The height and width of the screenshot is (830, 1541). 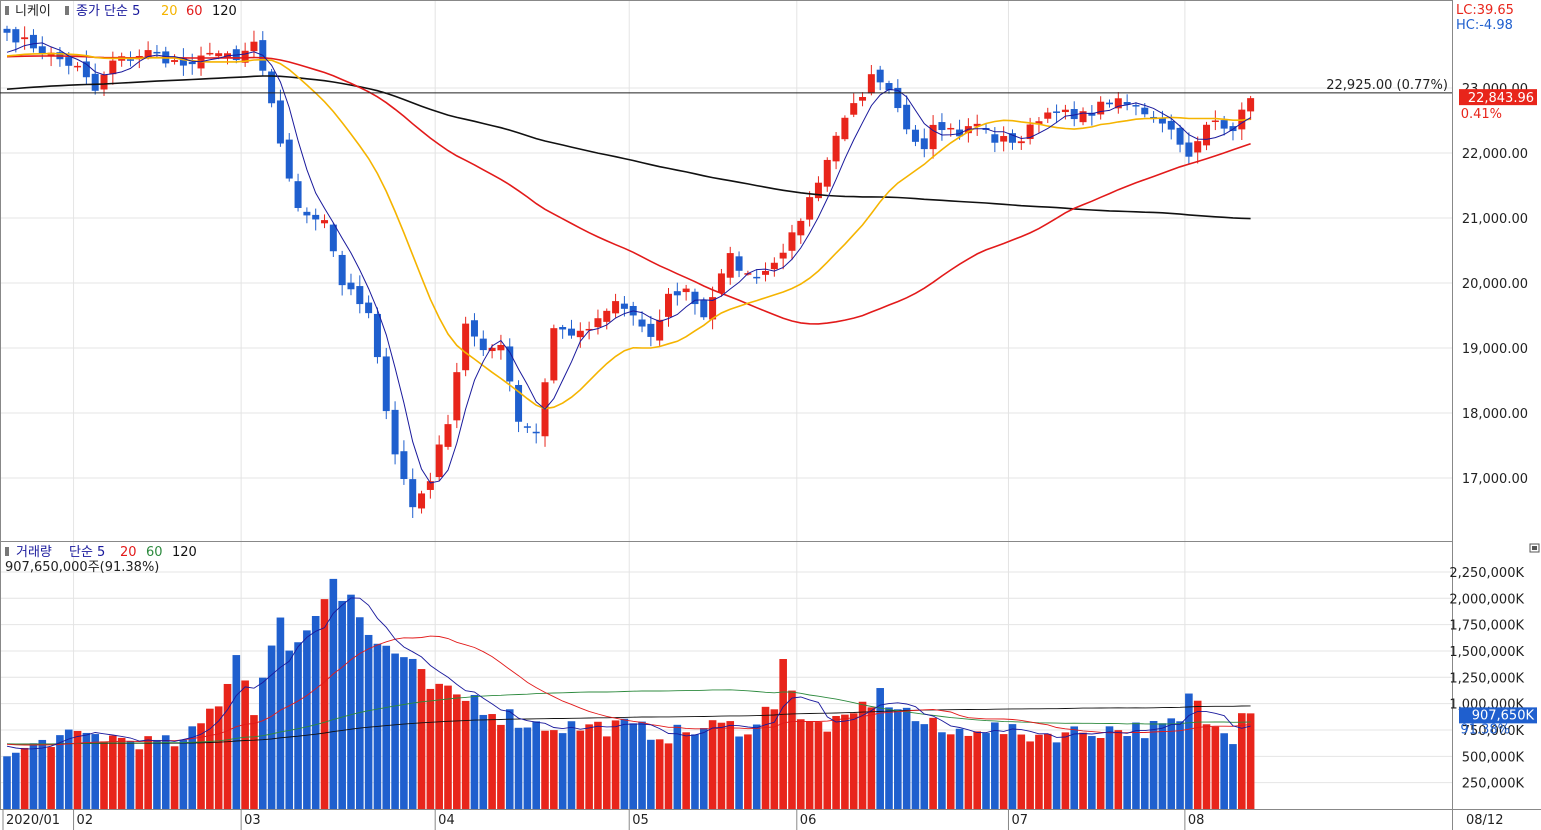 What do you see at coordinates (82, 567) in the screenshot?
I see `volume-info: 907,650,000주(91.38%)` at bounding box center [82, 567].